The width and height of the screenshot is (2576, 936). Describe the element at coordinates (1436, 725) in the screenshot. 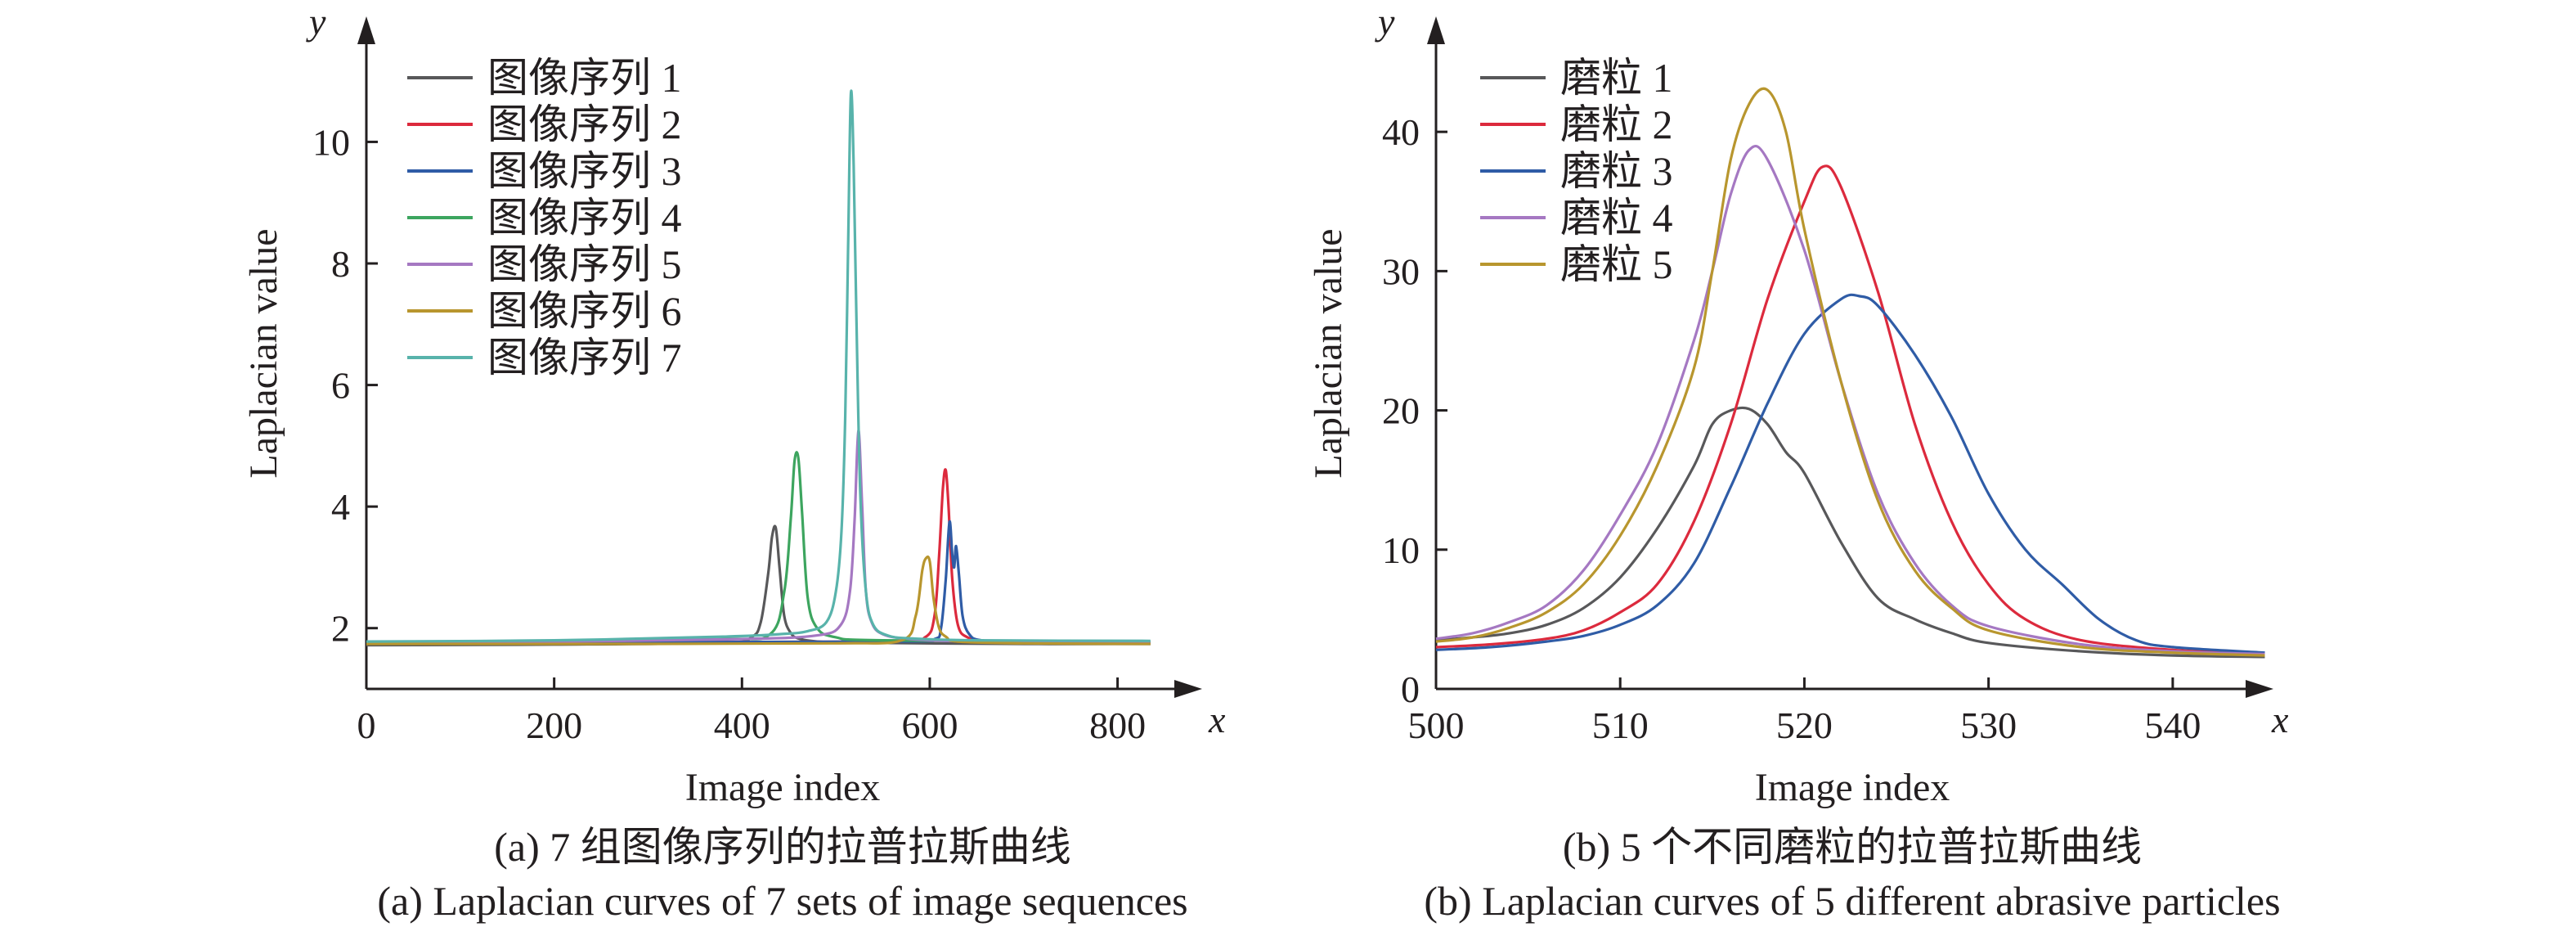

I see `x-tick-label-b: 500` at that location.